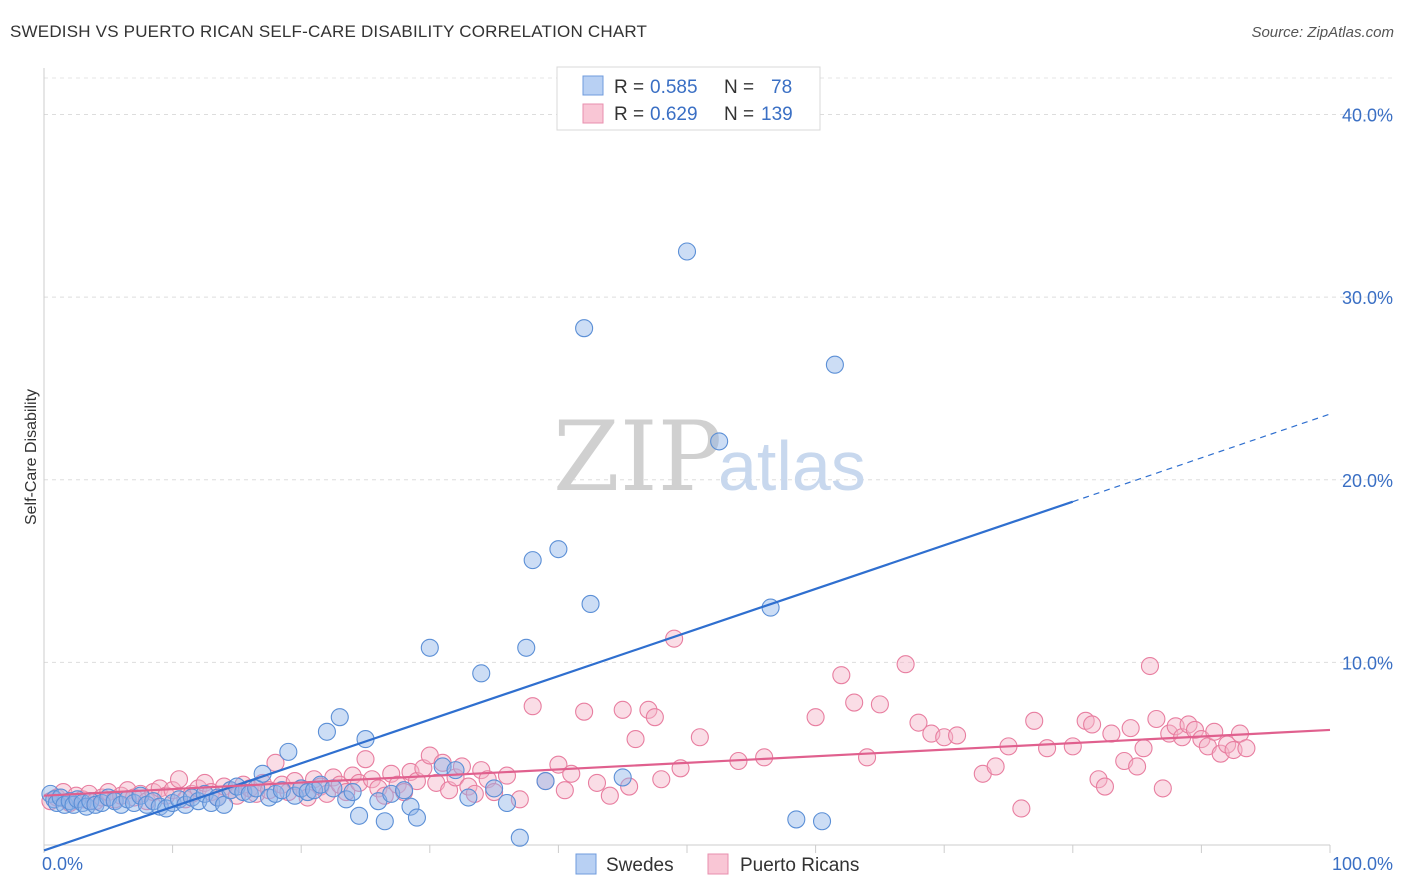 The width and height of the screenshot is (1406, 892). What do you see at coordinates (1367, 116) in the screenshot?
I see `y-tick-label: 40.0%` at bounding box center [1367, 116].